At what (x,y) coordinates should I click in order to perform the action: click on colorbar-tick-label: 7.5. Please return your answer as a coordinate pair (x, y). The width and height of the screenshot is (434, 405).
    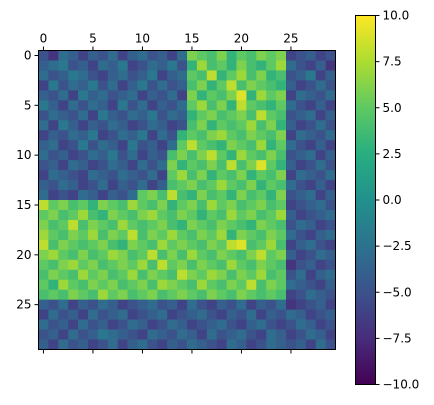
    Looking at the image, I should click on (392, 62).